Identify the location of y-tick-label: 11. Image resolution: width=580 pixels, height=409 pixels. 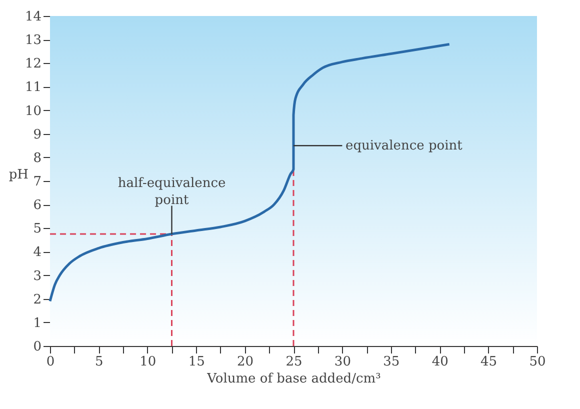
(33, 88).